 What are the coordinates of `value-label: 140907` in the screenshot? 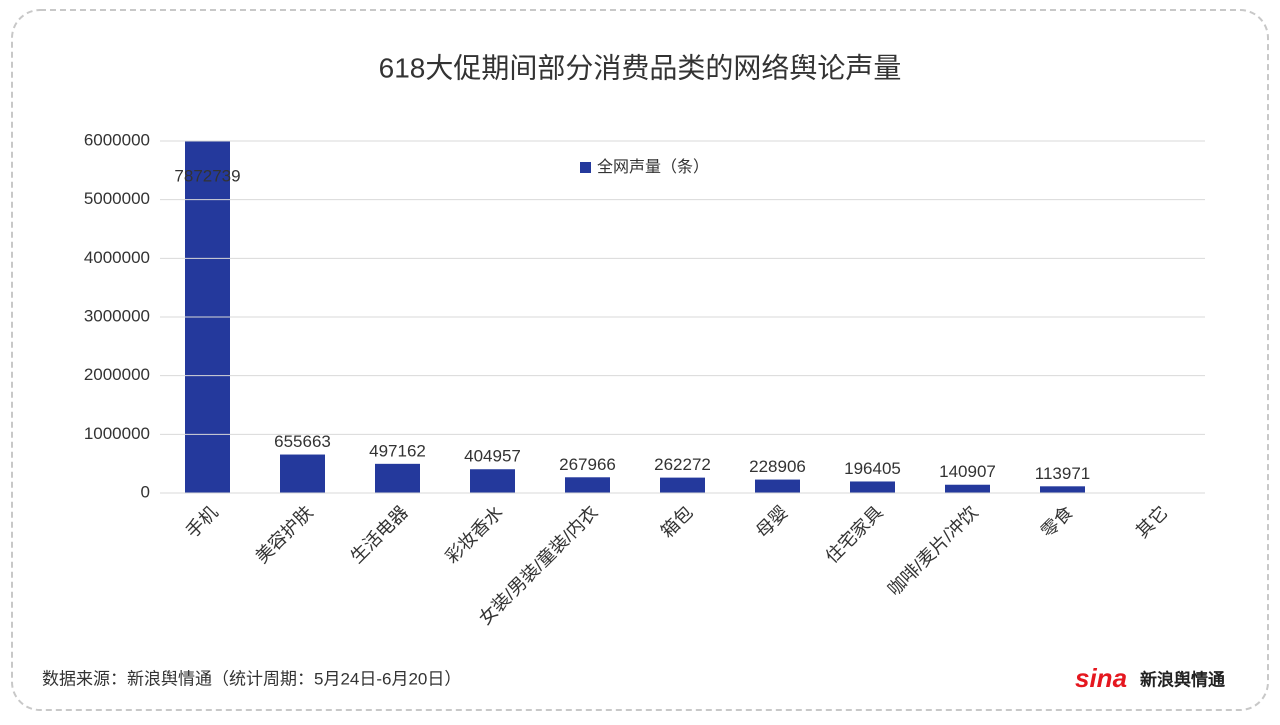 It's located at (967, 471).